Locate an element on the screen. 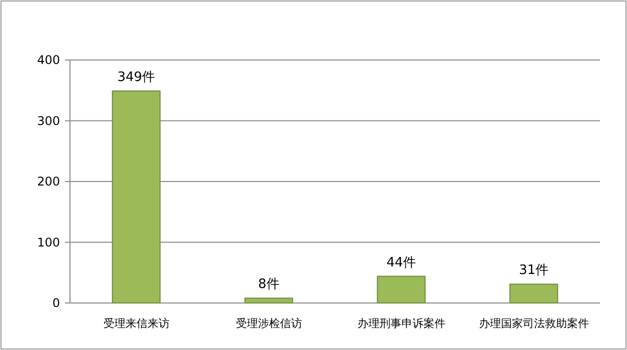  y-tick-label: 100 is located at coordinates (48, 242).